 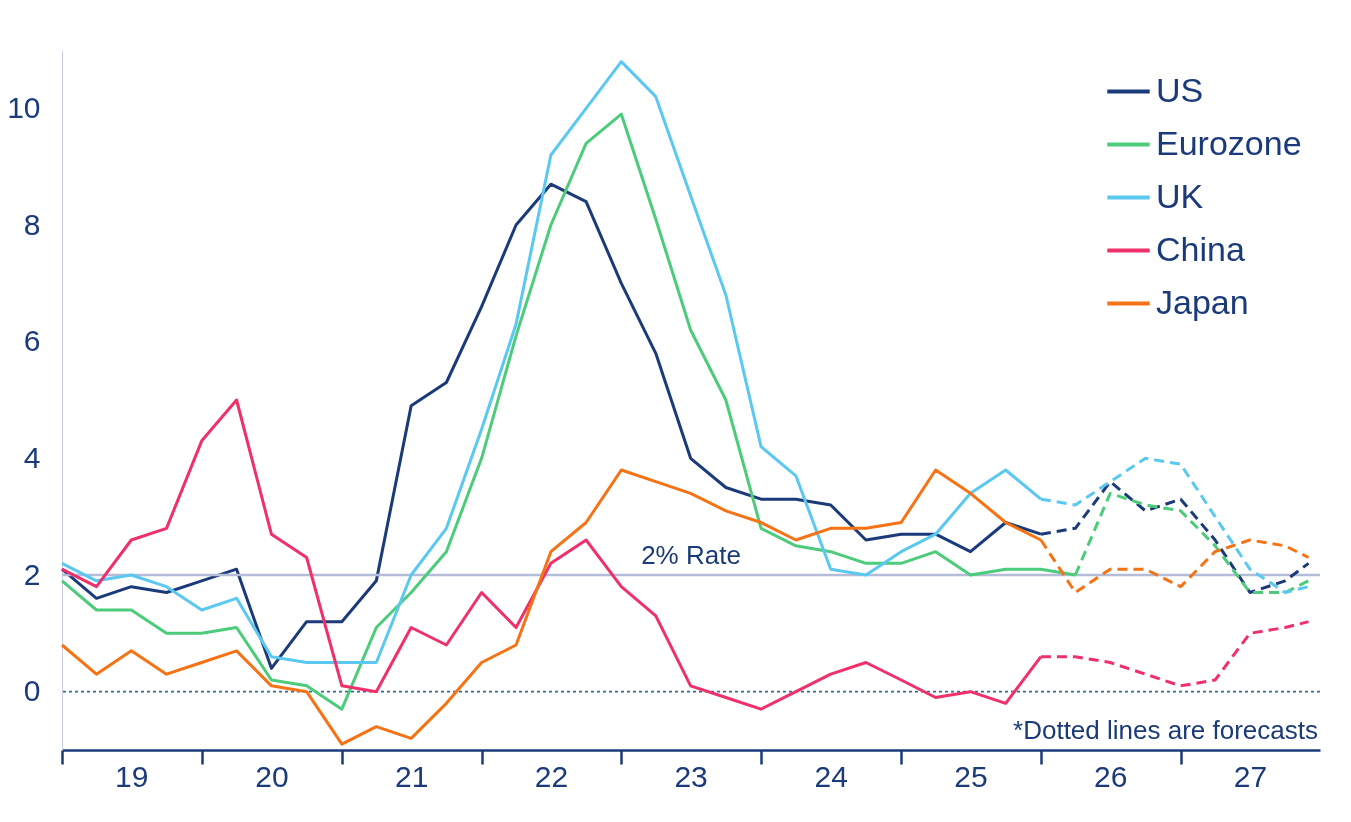 I want to click on x-tick-label: 25, so click(x=971, y=776).